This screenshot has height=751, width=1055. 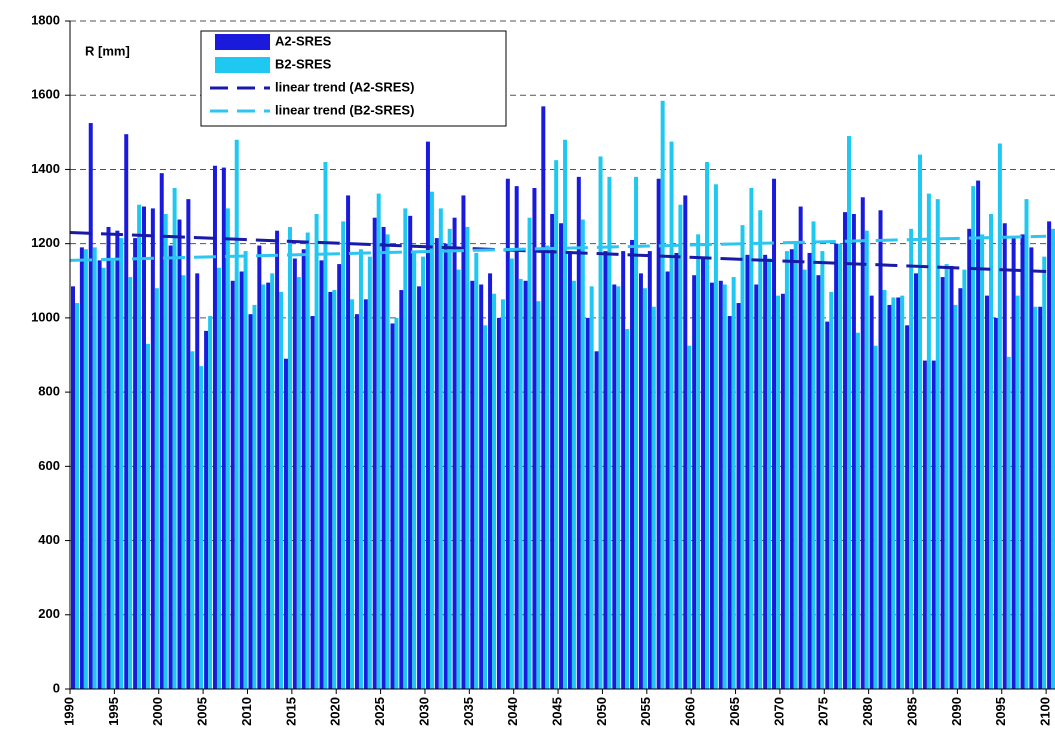 What do you see at coordinates (246, 711) in the screenshot?
I see `x-tick-label: 2010` at bounding box center [246, 711].